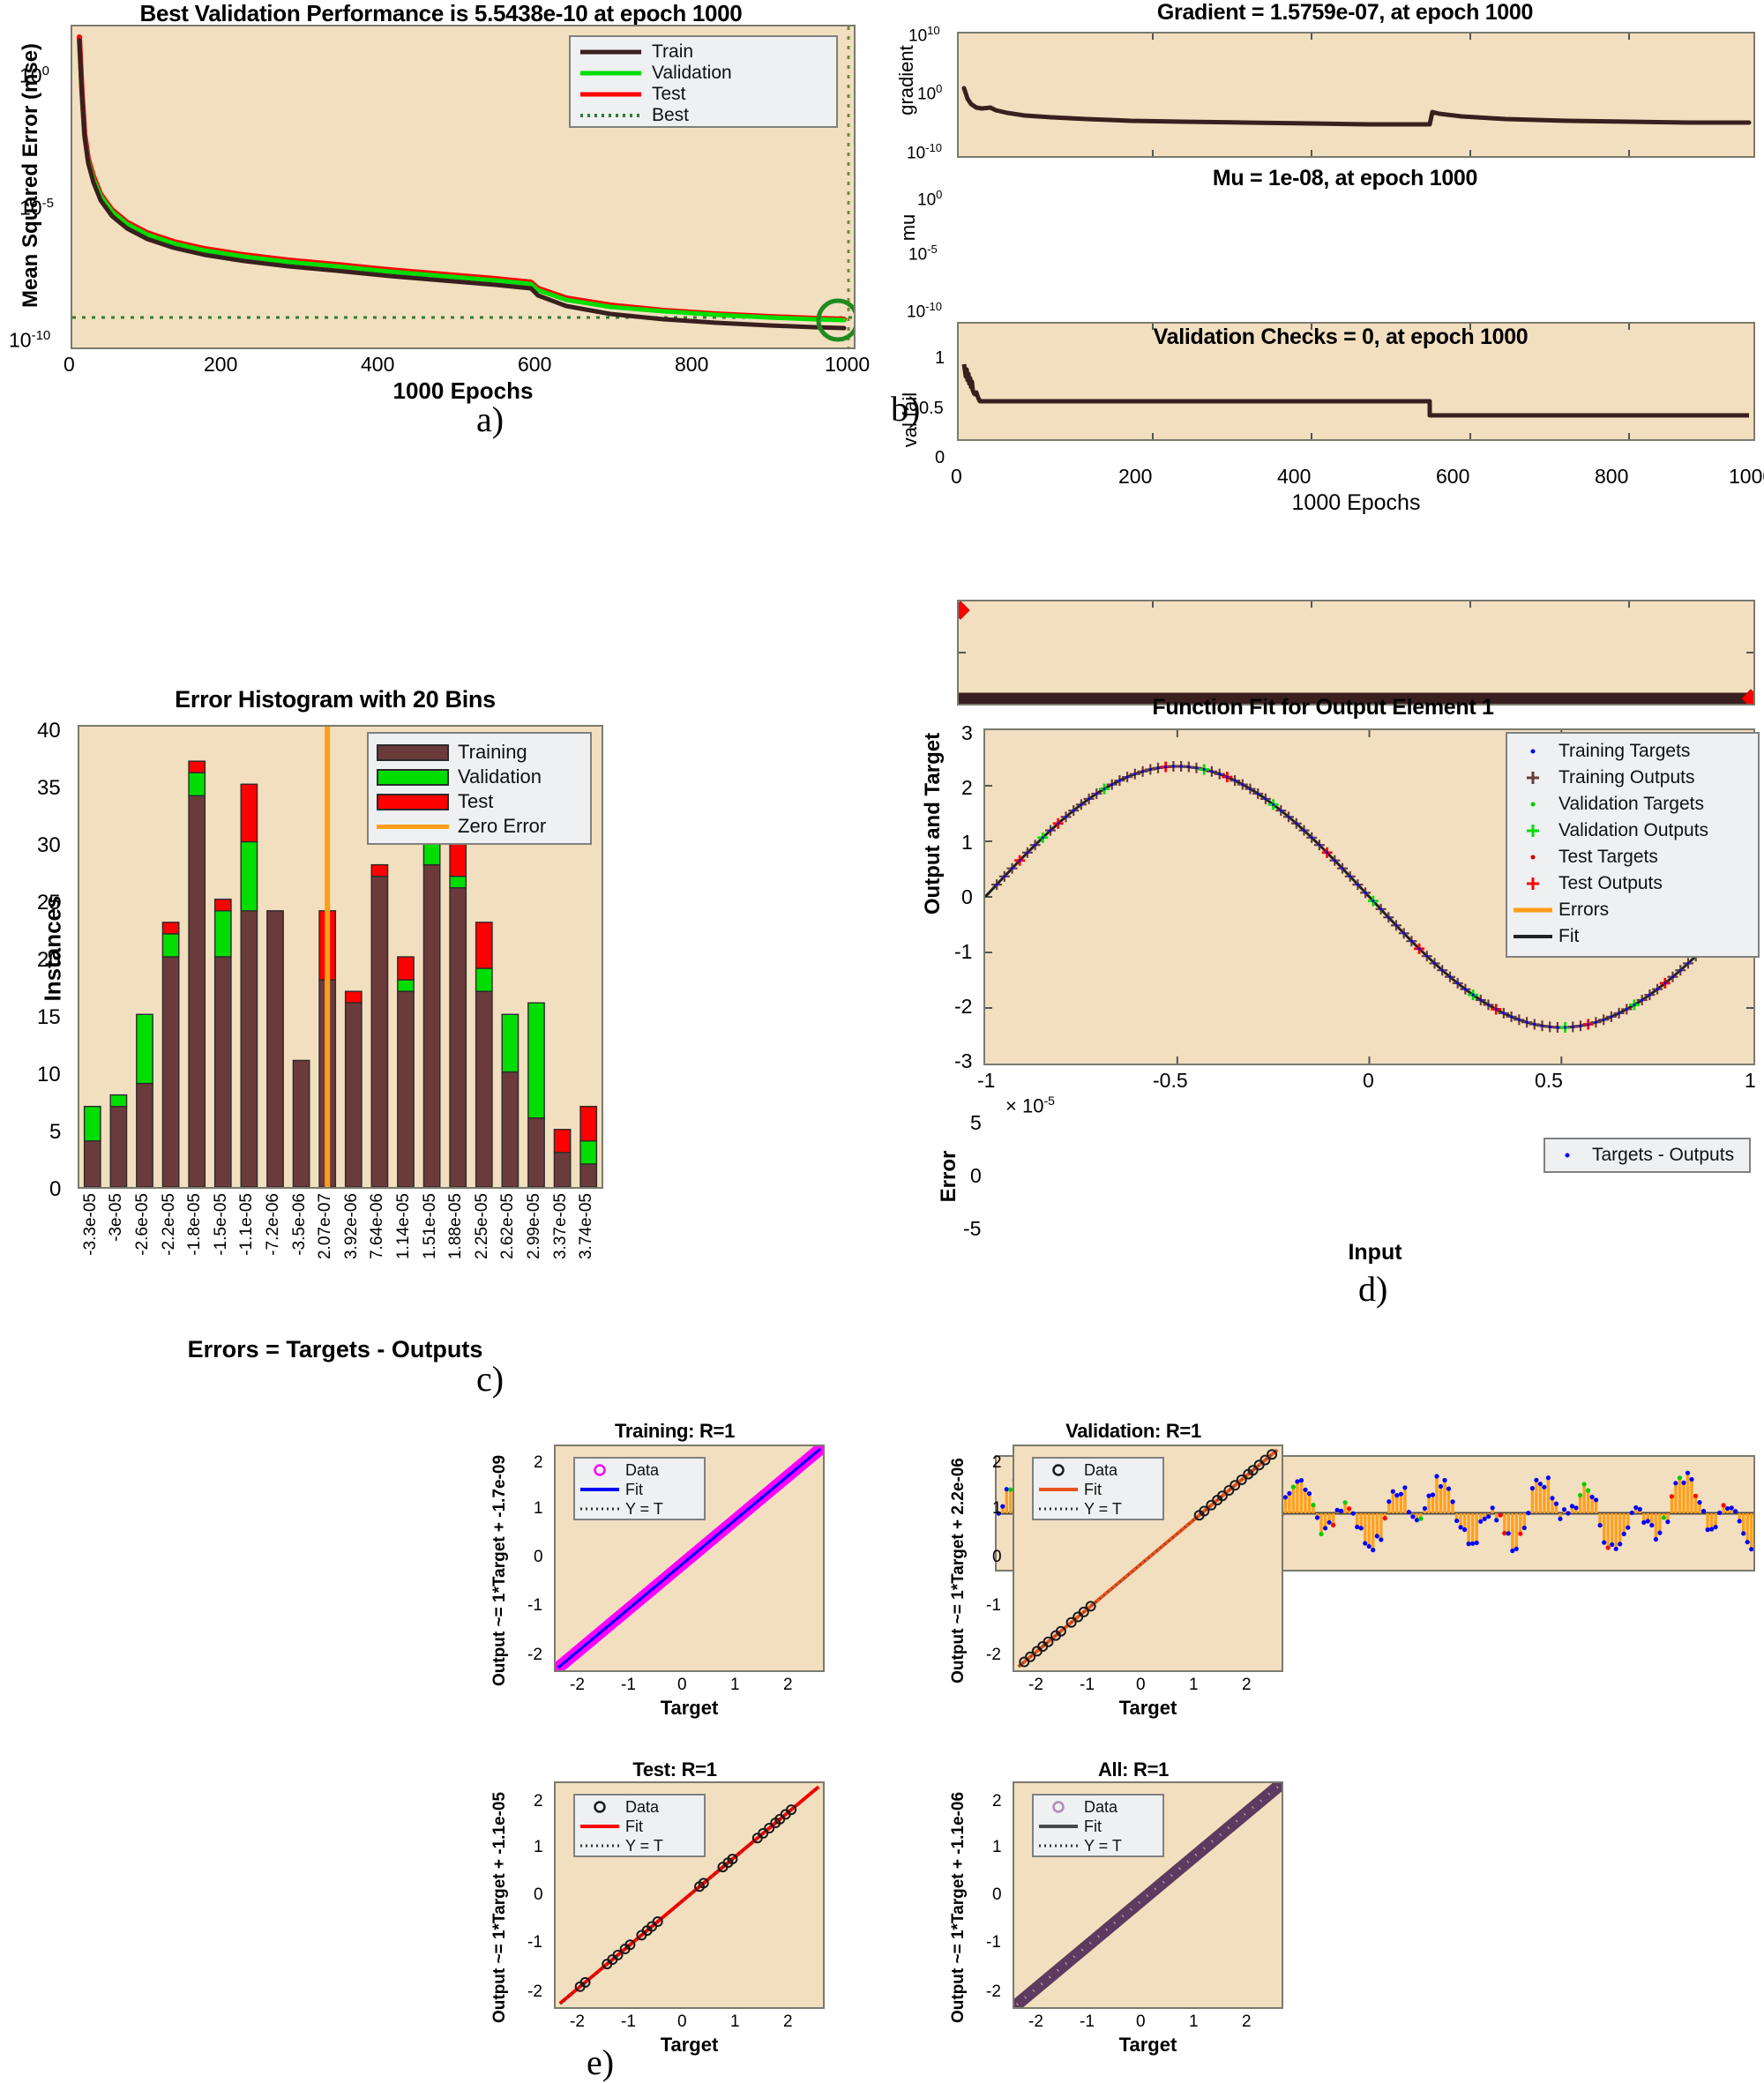 The image size is (1764, 2083). What do you see at coordinates (413, 801) in the screenshot?
I see `test-swatch` at bounding box center [413, 801].